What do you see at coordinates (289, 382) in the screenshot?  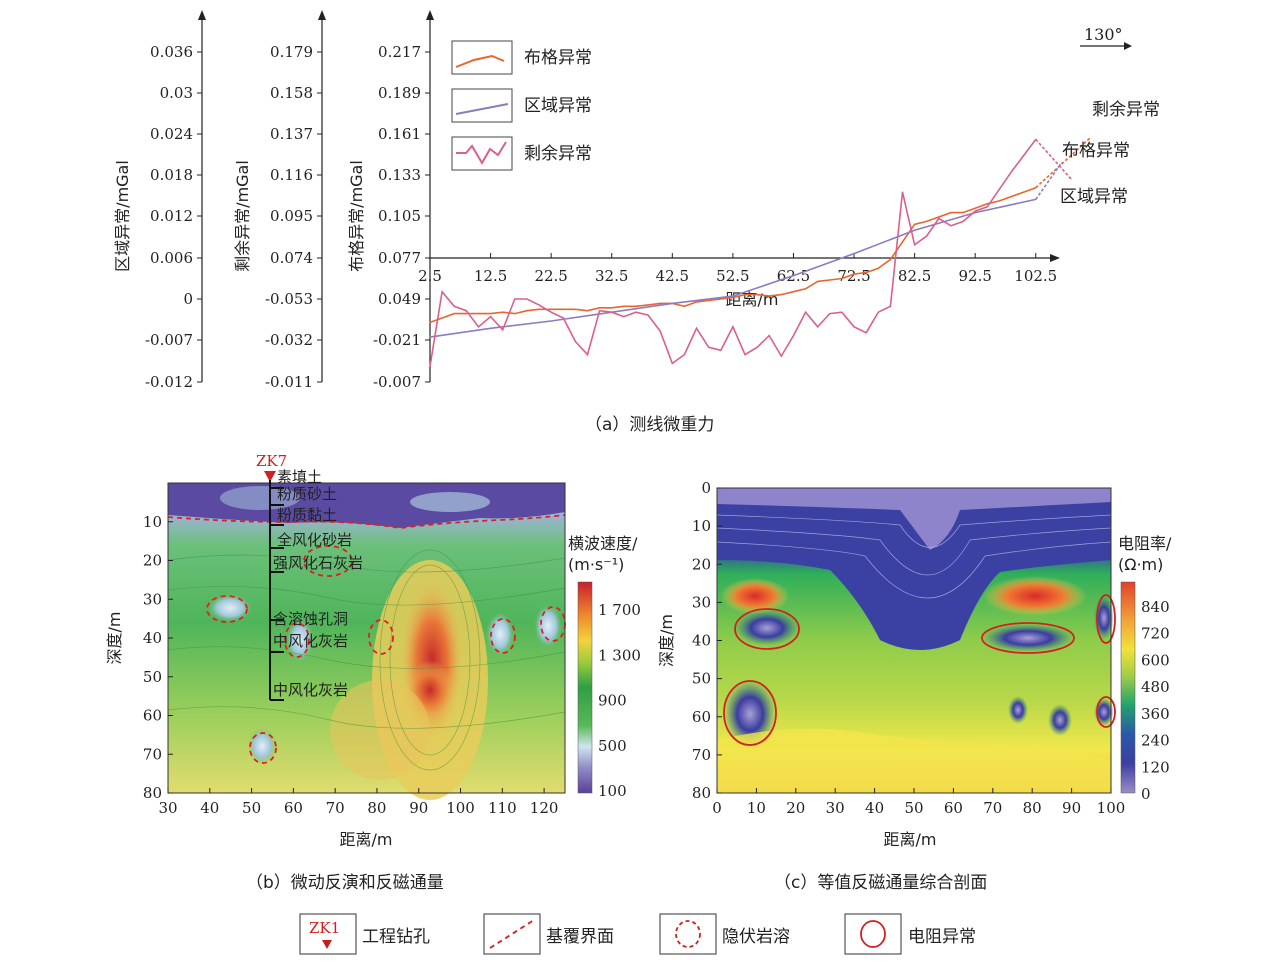 I see `y-tick-label: -0.011` at bounding box center [289, 382].